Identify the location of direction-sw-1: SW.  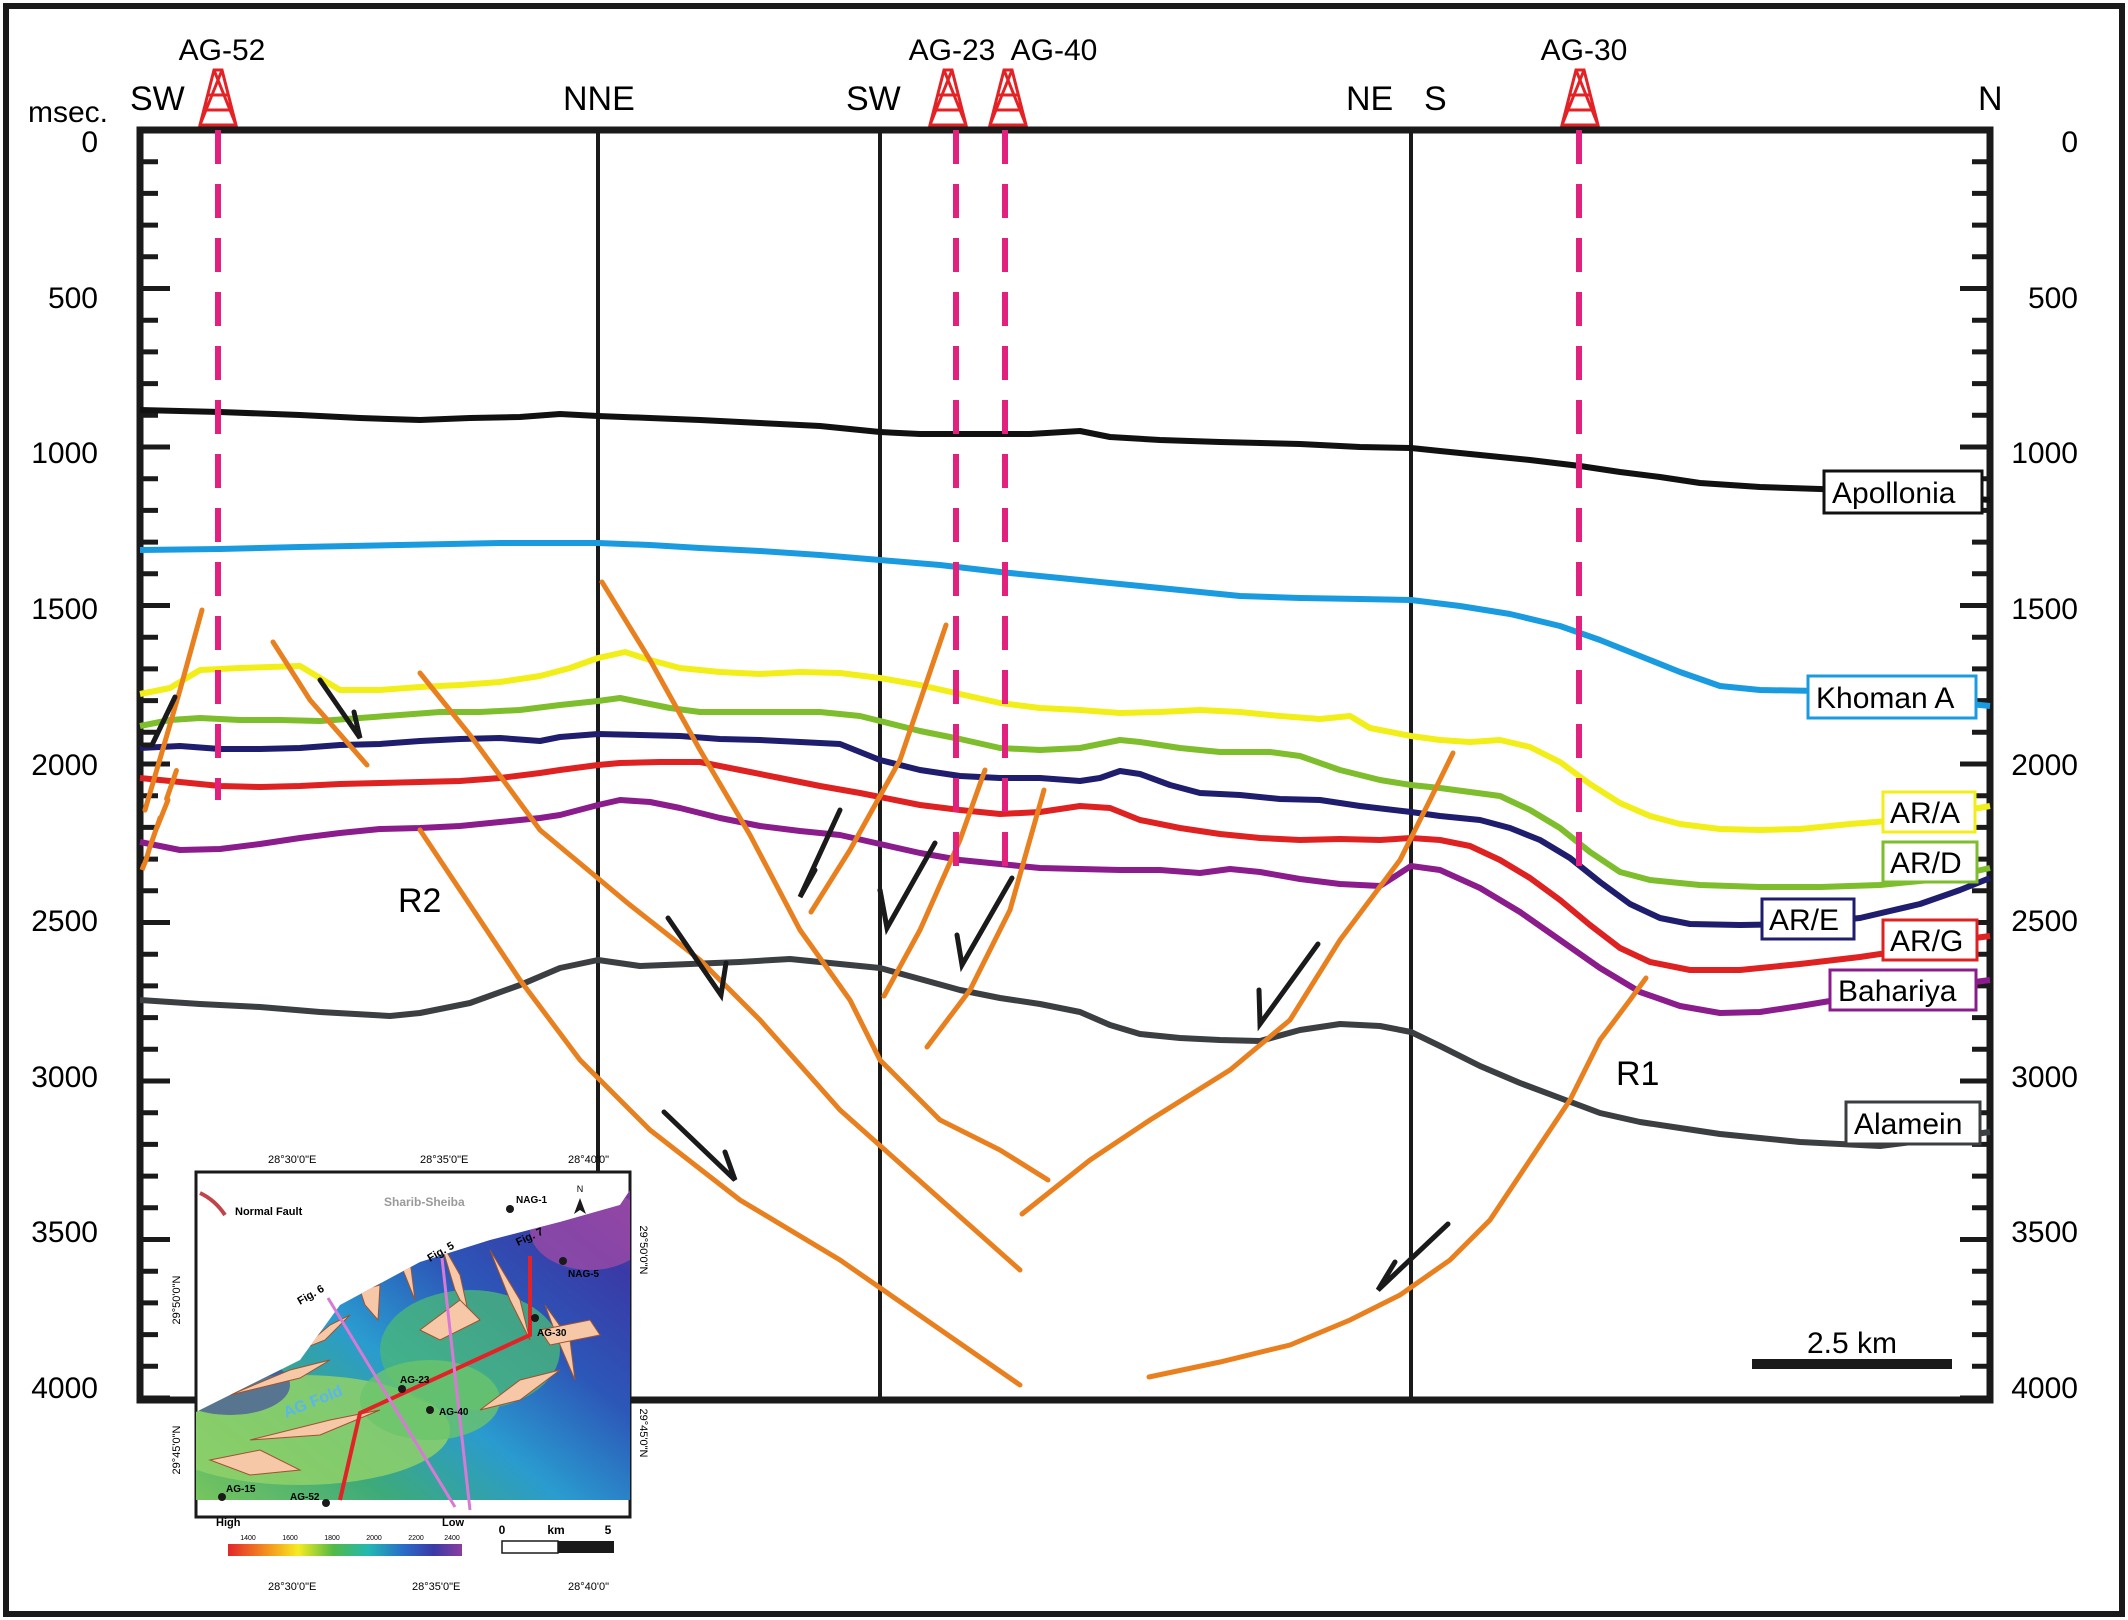
(157, 99).